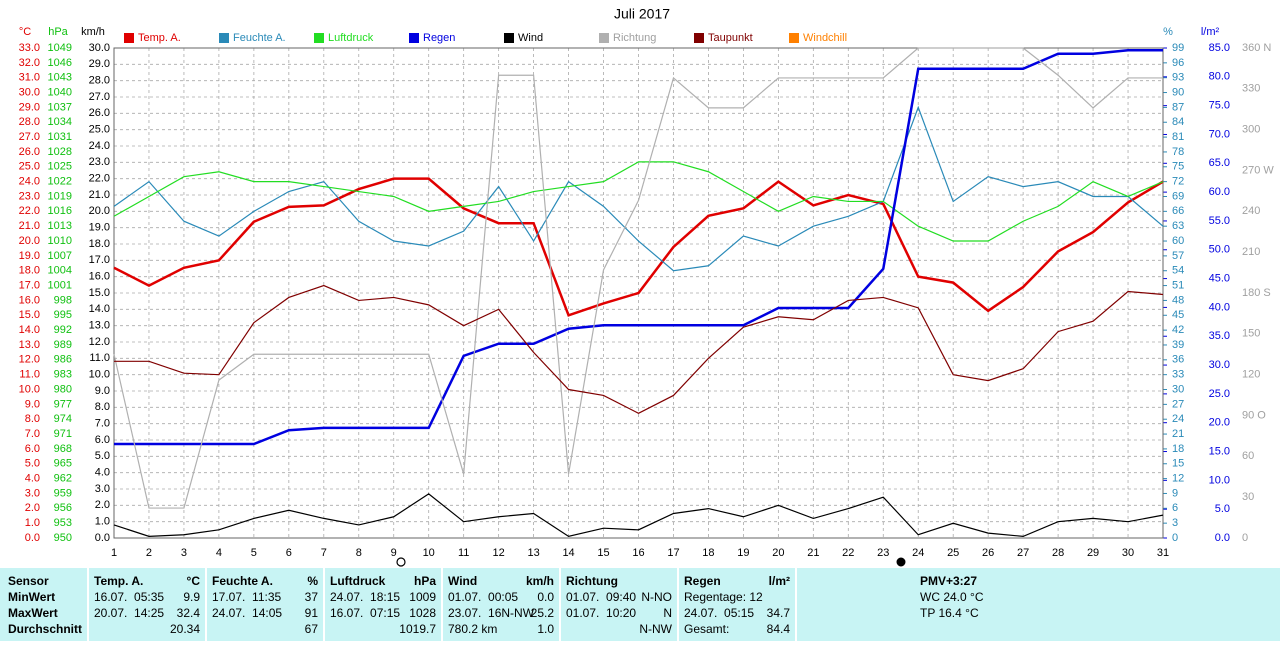  What do you see at coordinates (99, 113) in the screenshot?
I see `y-tick-label: 26.0` at bounding box center [99, 113].